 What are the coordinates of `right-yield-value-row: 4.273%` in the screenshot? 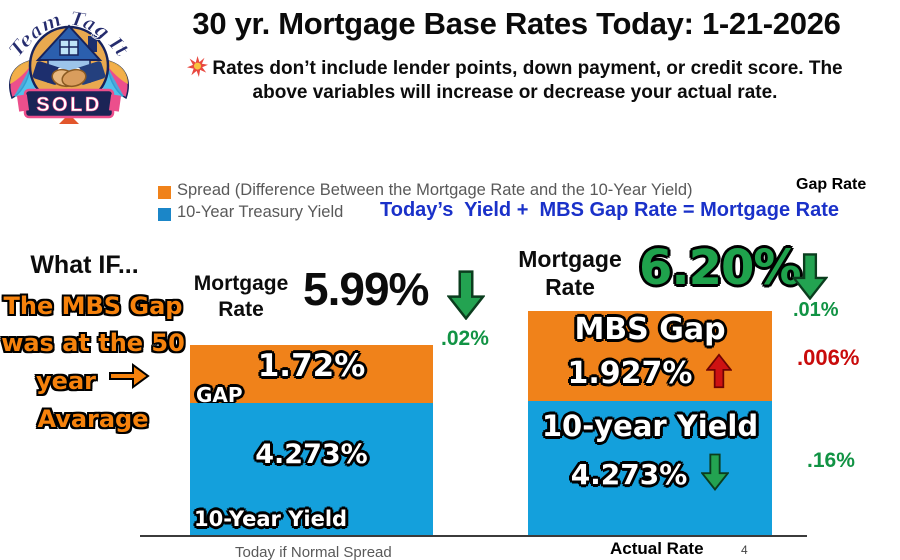 It's located at (650, 474).